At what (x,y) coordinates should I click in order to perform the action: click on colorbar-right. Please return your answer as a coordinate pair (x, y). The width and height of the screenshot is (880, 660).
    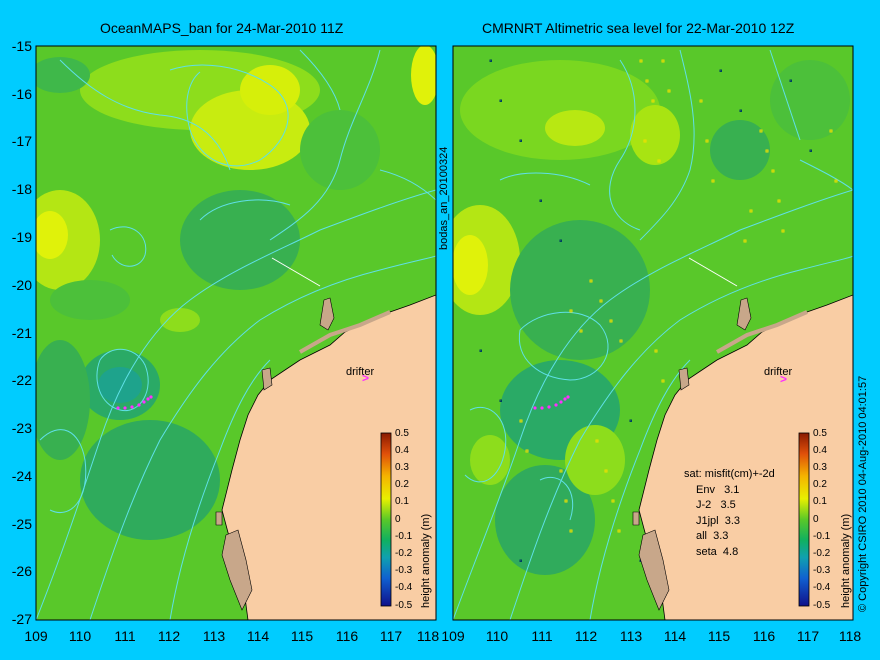
    Looking at the image, I should click on (804, 519).